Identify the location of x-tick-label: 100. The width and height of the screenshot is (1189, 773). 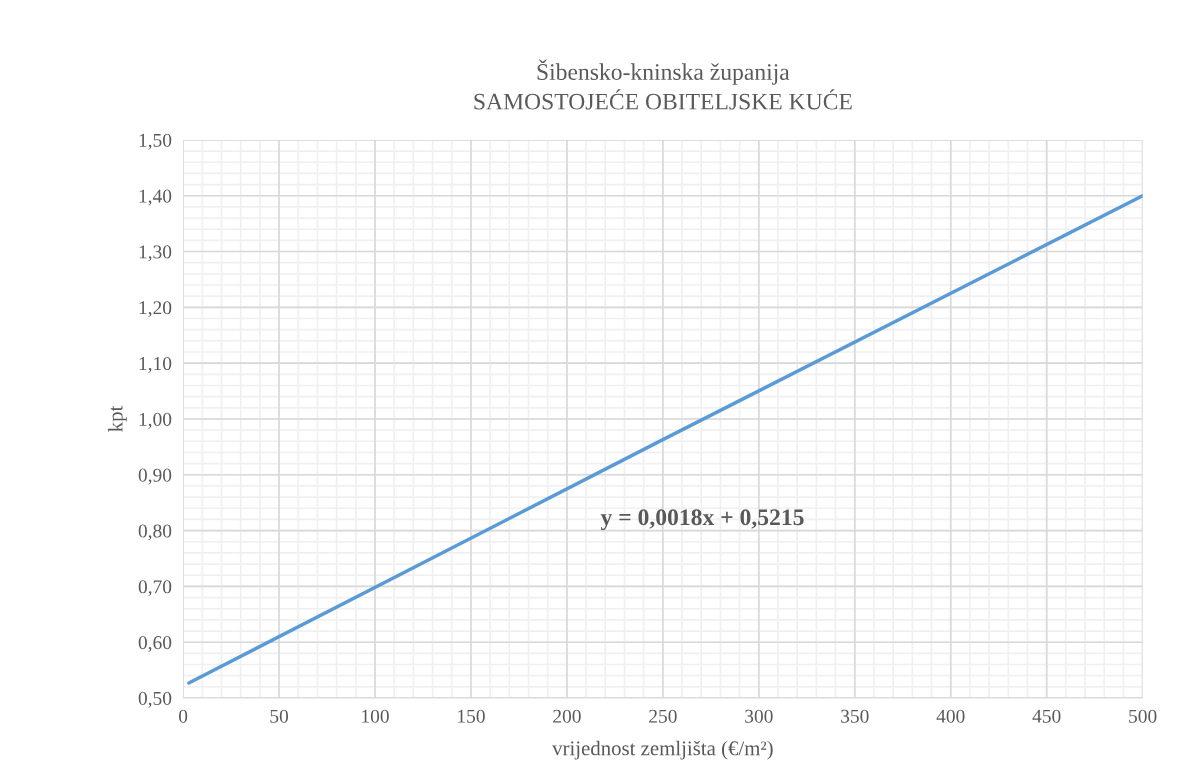
(375, 716).